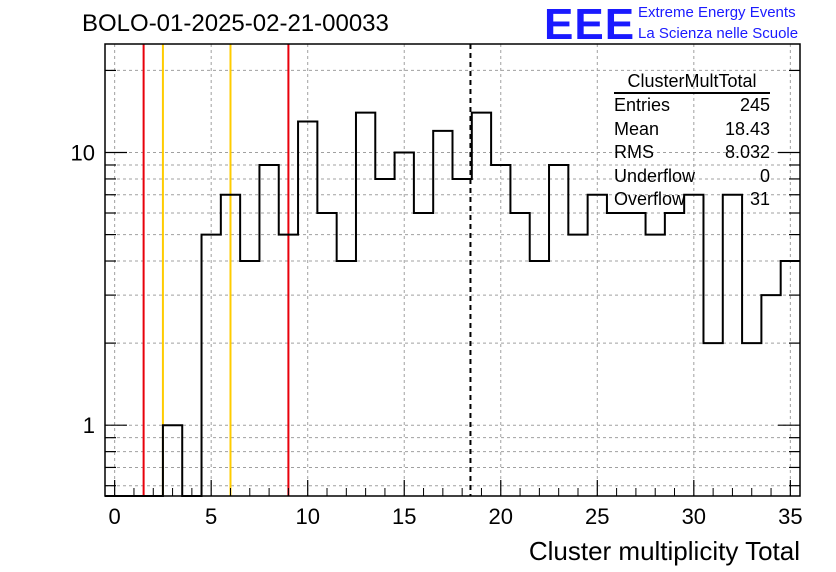 This screenshot has height=572, width=836. Describe the element at coordinates (637, 128) in the screenshot. I see `stats-label: Mean` at that location.